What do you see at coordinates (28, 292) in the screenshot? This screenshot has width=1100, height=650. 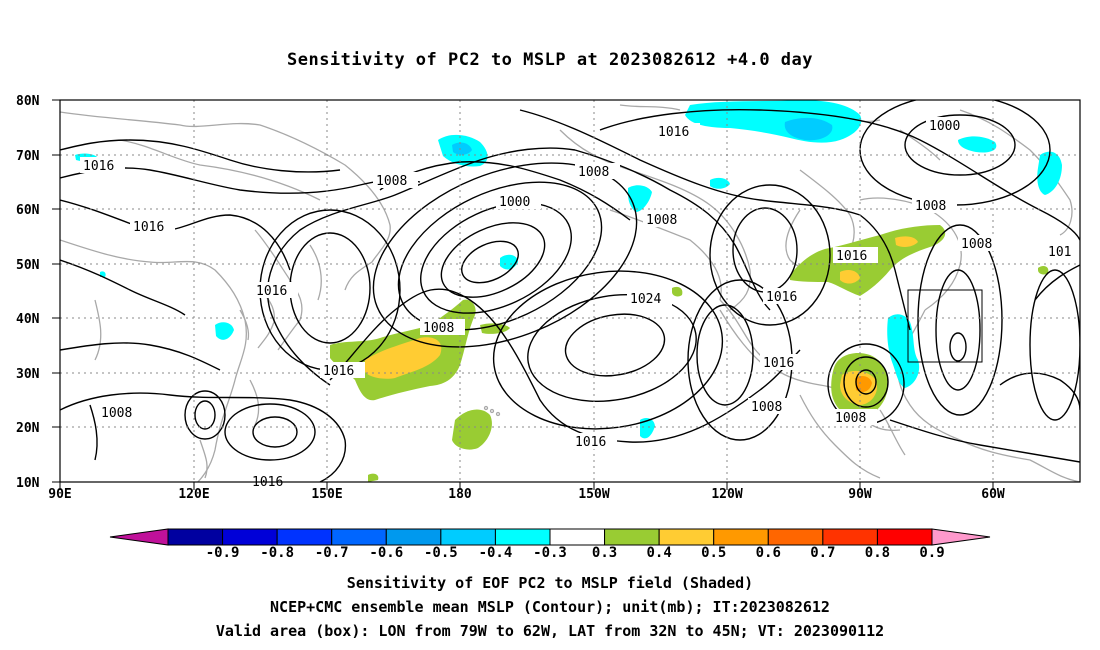 I see `lat-labels: 80N 70N 60N 50N 40N 30N 20N 10N` at bounding box center [28, 292].